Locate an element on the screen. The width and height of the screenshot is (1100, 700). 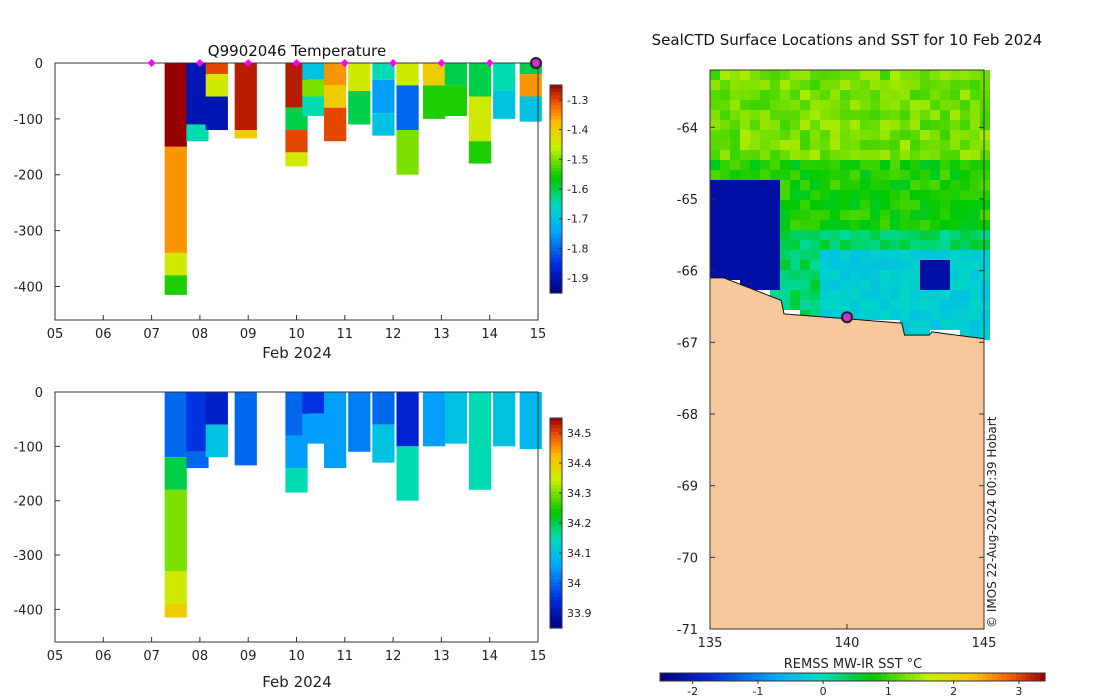
map-colorbar-tick-label: 3 is located at coordinates (1018, 691).